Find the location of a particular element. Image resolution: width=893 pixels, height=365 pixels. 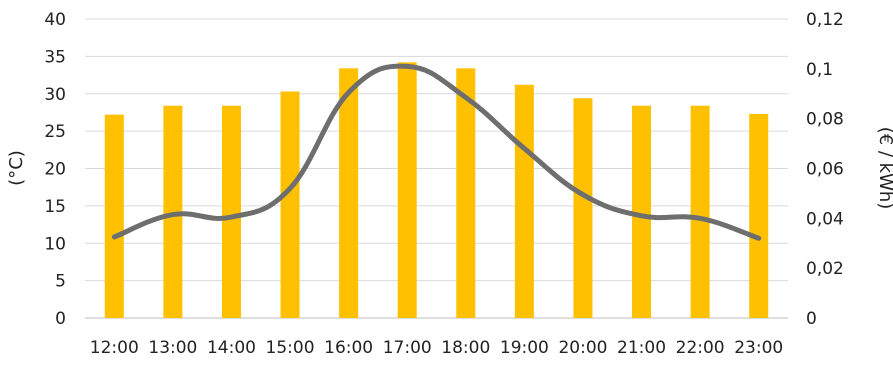

x-tick-label: 14:00 is located at coordinates (231, 348).